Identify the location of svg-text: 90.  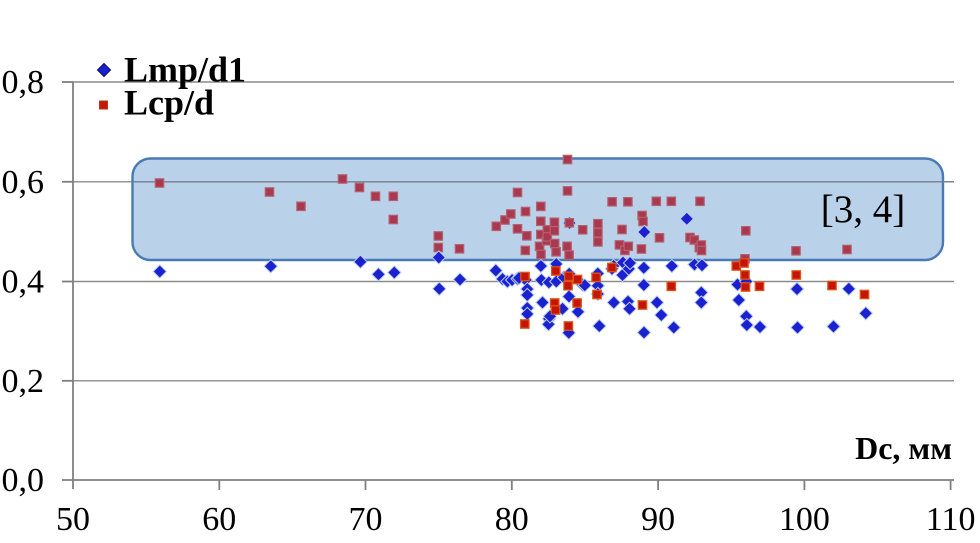
(658, 519).